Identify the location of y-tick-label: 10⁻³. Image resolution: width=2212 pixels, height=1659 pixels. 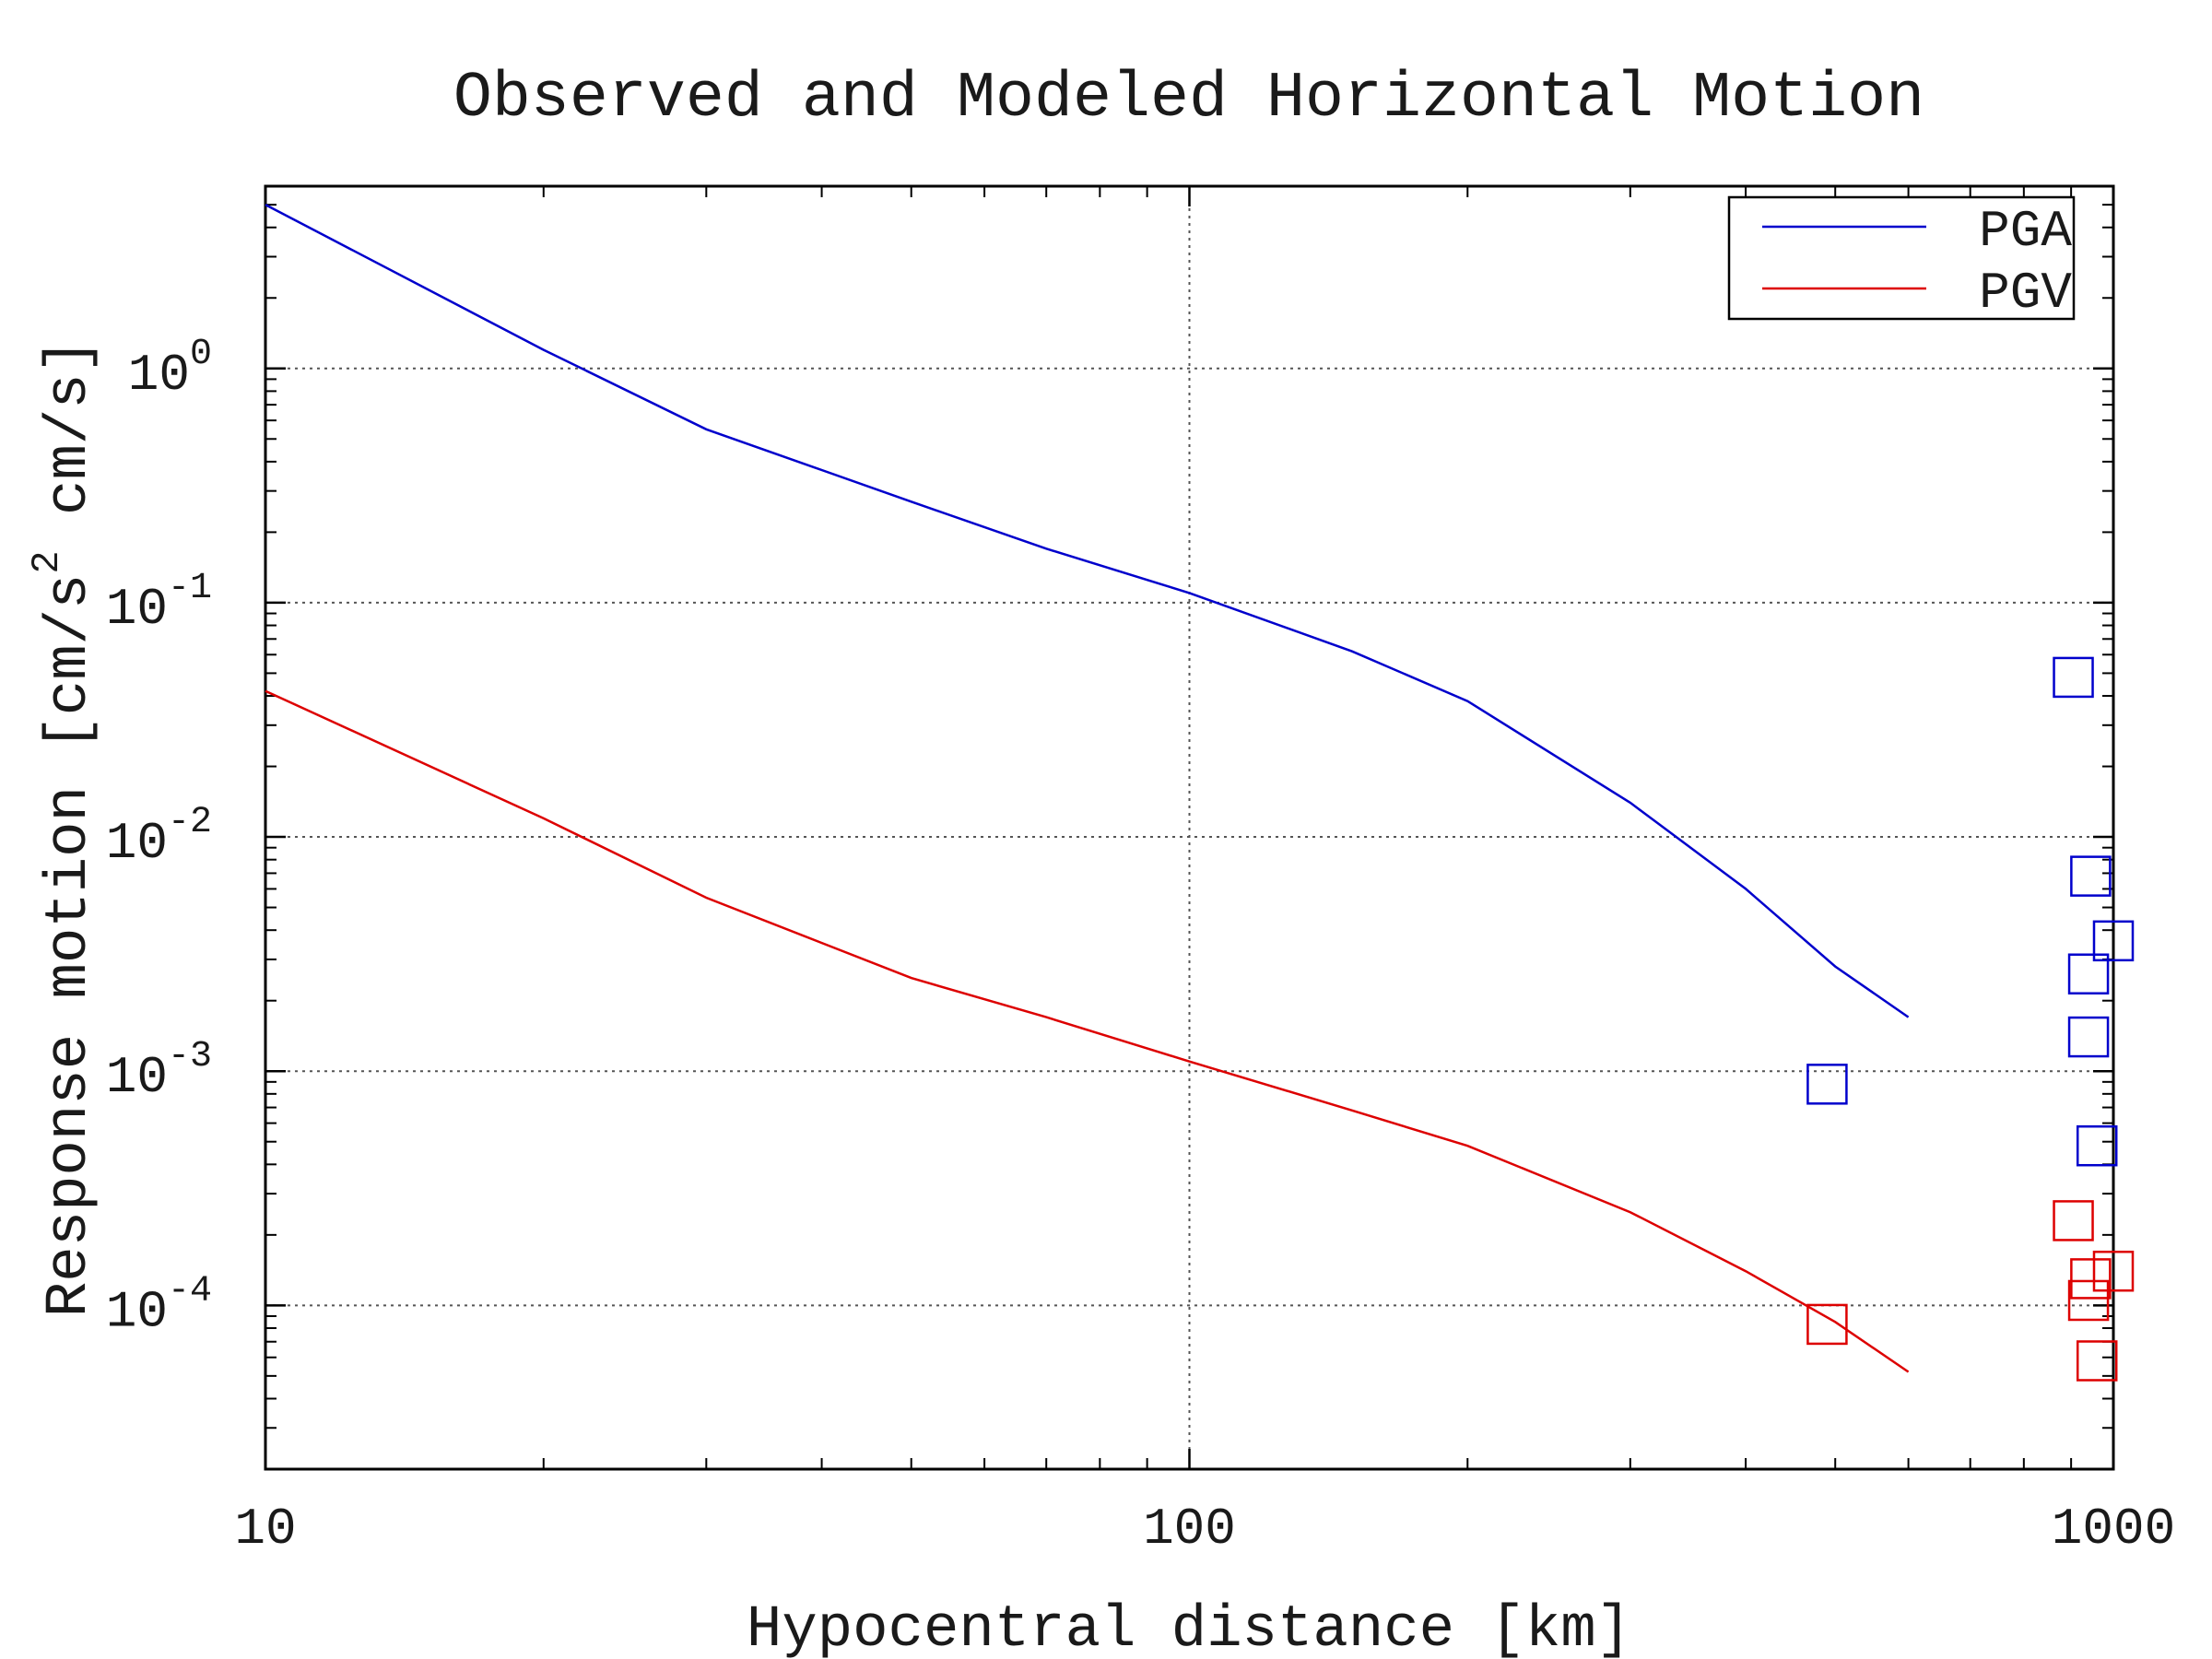
(159, 1071).